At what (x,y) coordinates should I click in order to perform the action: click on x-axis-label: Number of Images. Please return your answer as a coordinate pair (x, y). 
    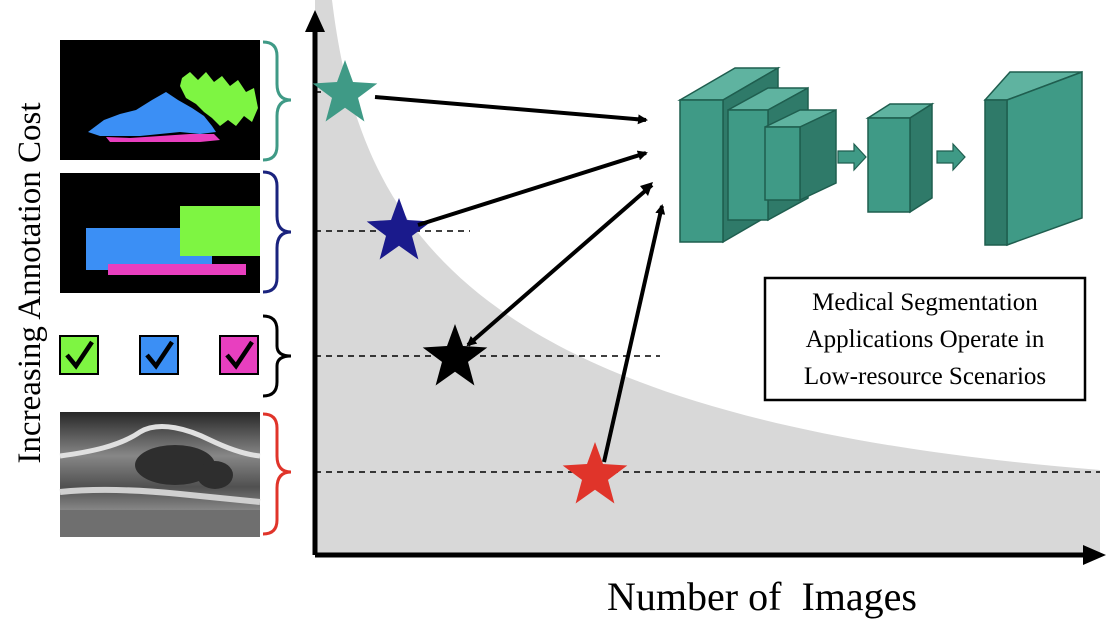
    Looking at the image, I should click on (762, 596).